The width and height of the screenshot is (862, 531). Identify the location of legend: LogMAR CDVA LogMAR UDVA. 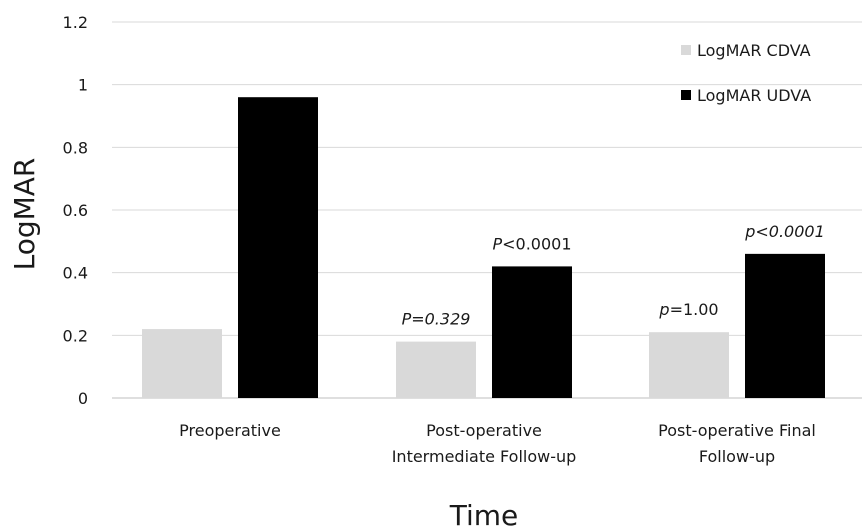
(746, 73).